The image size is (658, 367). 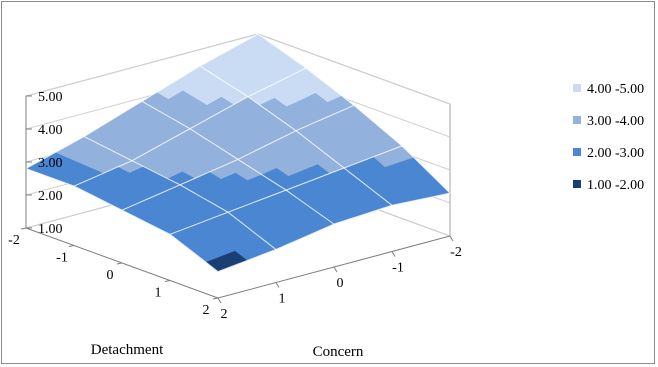 I want to click on legend-label: 3.00 -4.00, so click(x=615, y=121).